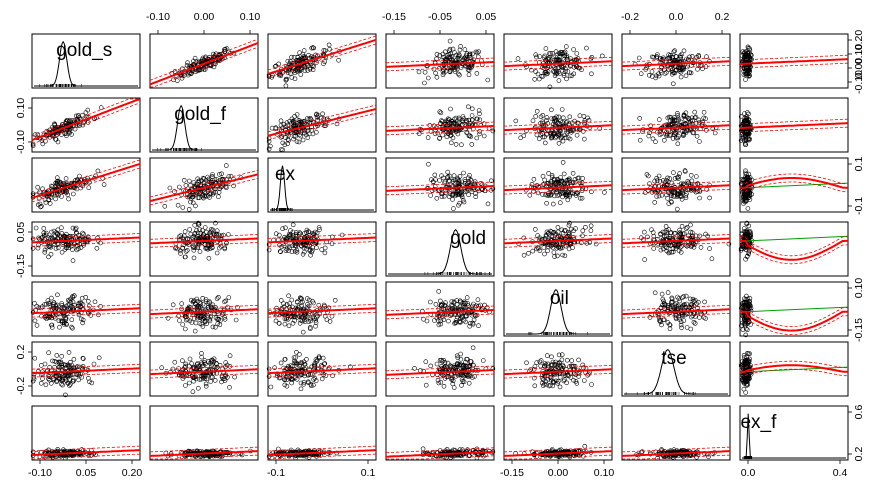  I want to click on panel-ex-ex_f, so click(793, 185).